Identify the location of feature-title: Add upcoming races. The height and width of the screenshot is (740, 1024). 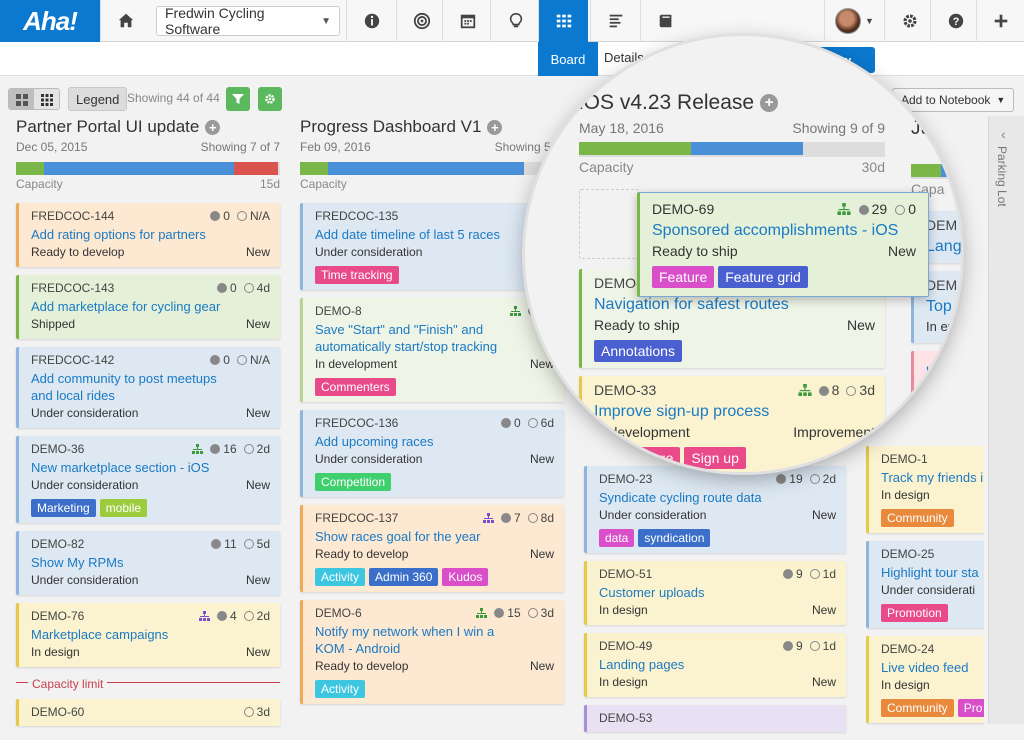
(374, 441).